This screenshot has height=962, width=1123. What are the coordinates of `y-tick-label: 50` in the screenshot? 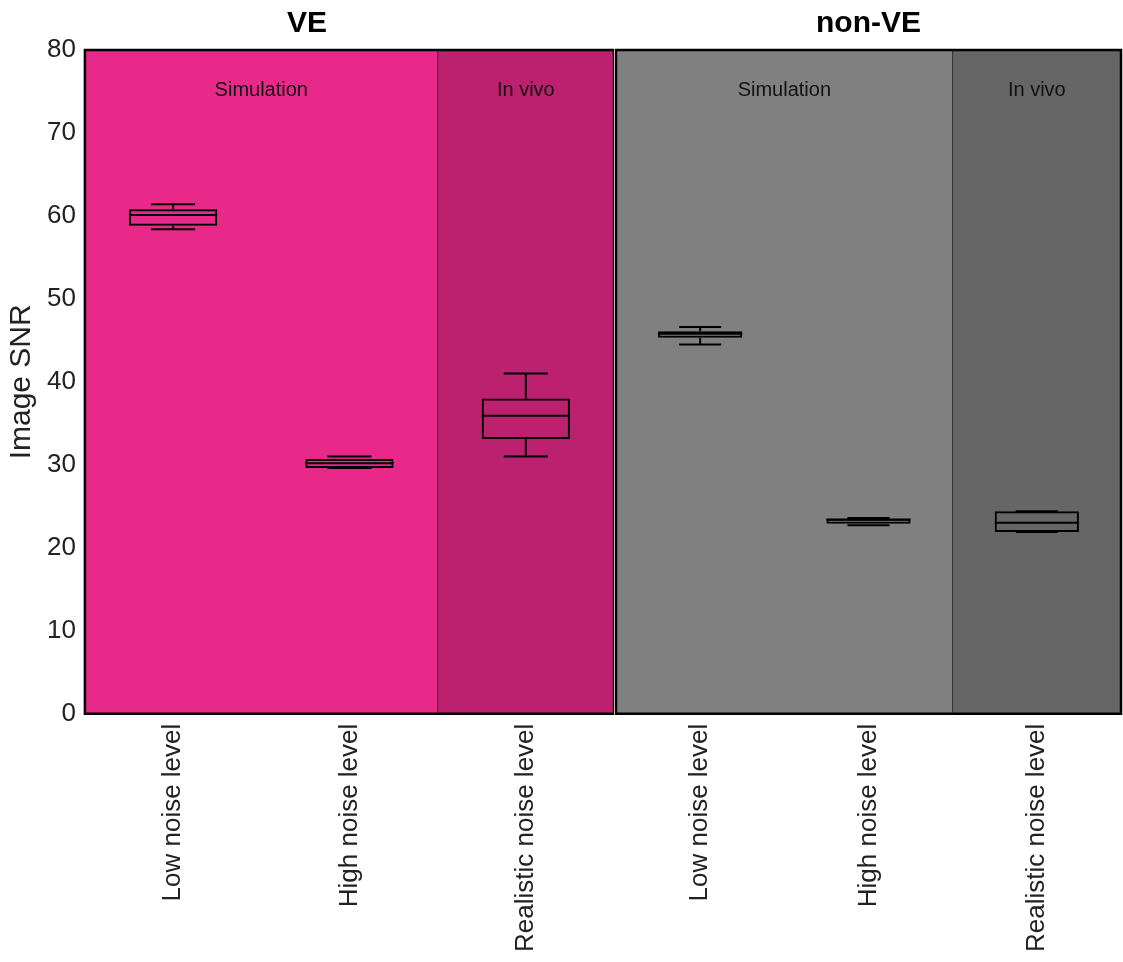 It's located at (61, 297).